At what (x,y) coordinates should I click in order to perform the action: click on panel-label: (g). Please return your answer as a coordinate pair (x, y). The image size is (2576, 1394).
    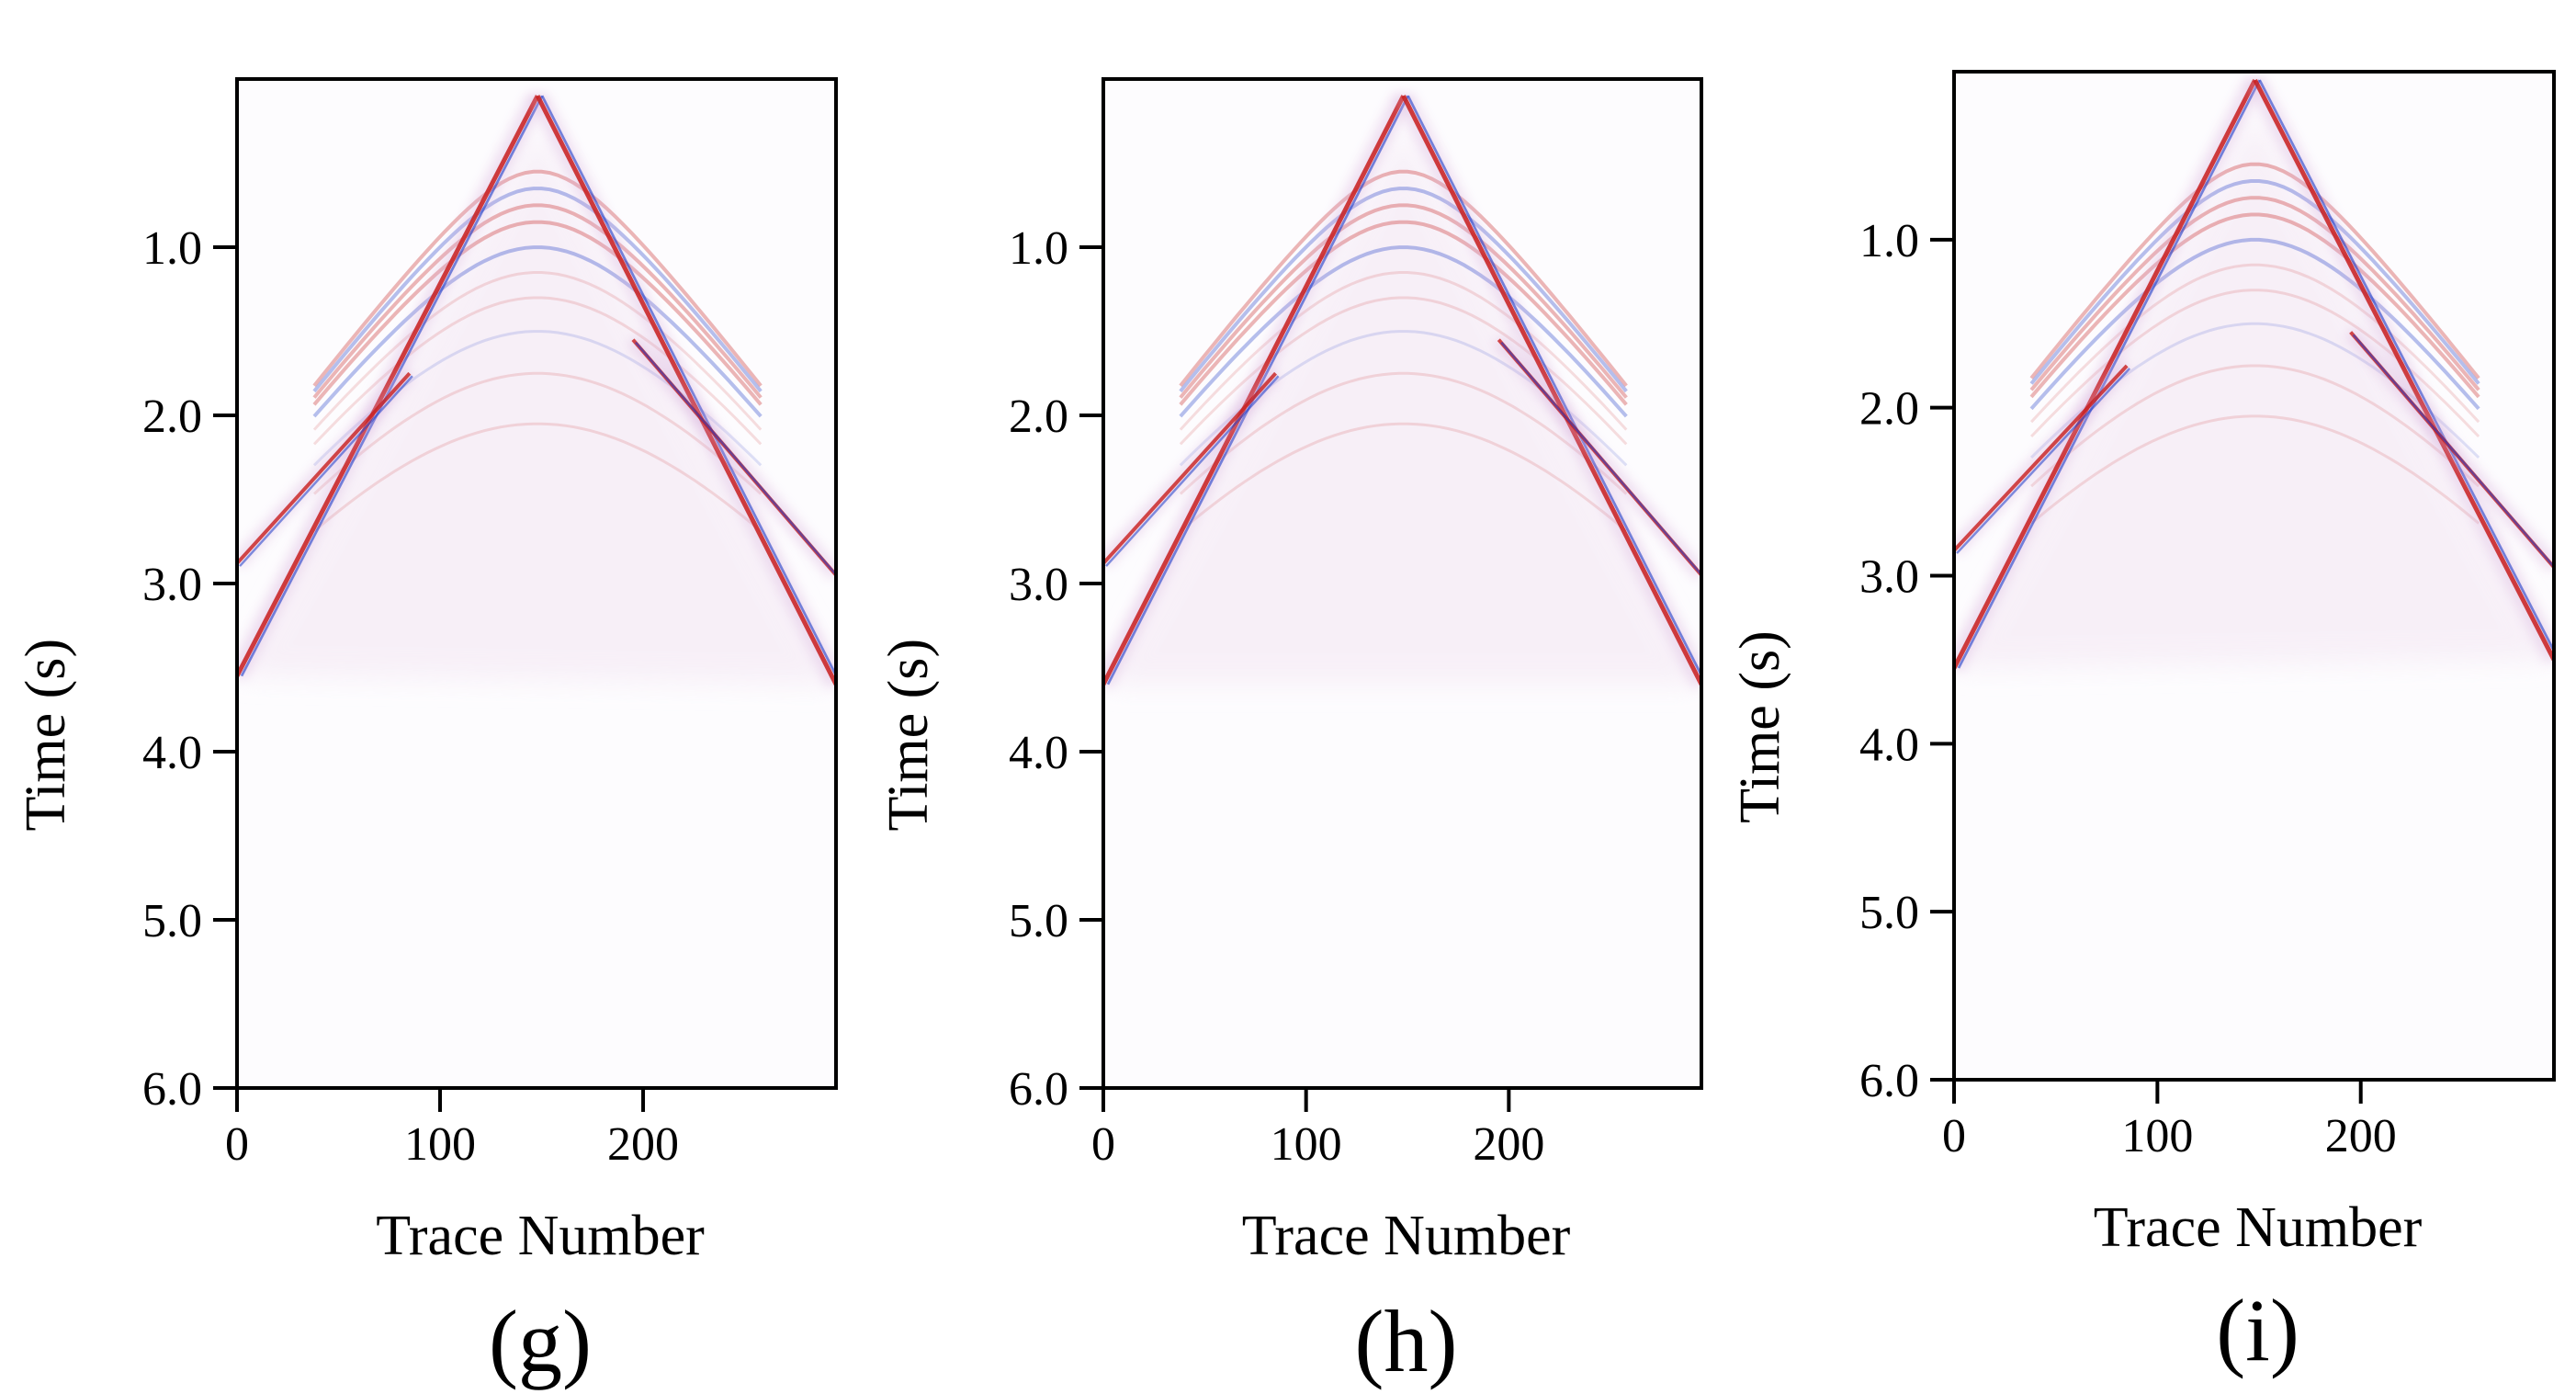
    Looking at the image, I should click on (540, 1341).